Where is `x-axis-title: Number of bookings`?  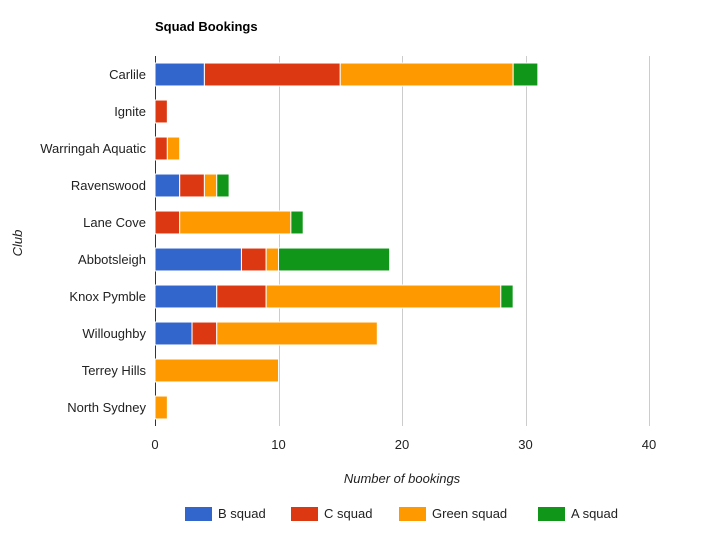 x-axis-title: Number of bookings is located at coordinates (402, 478).